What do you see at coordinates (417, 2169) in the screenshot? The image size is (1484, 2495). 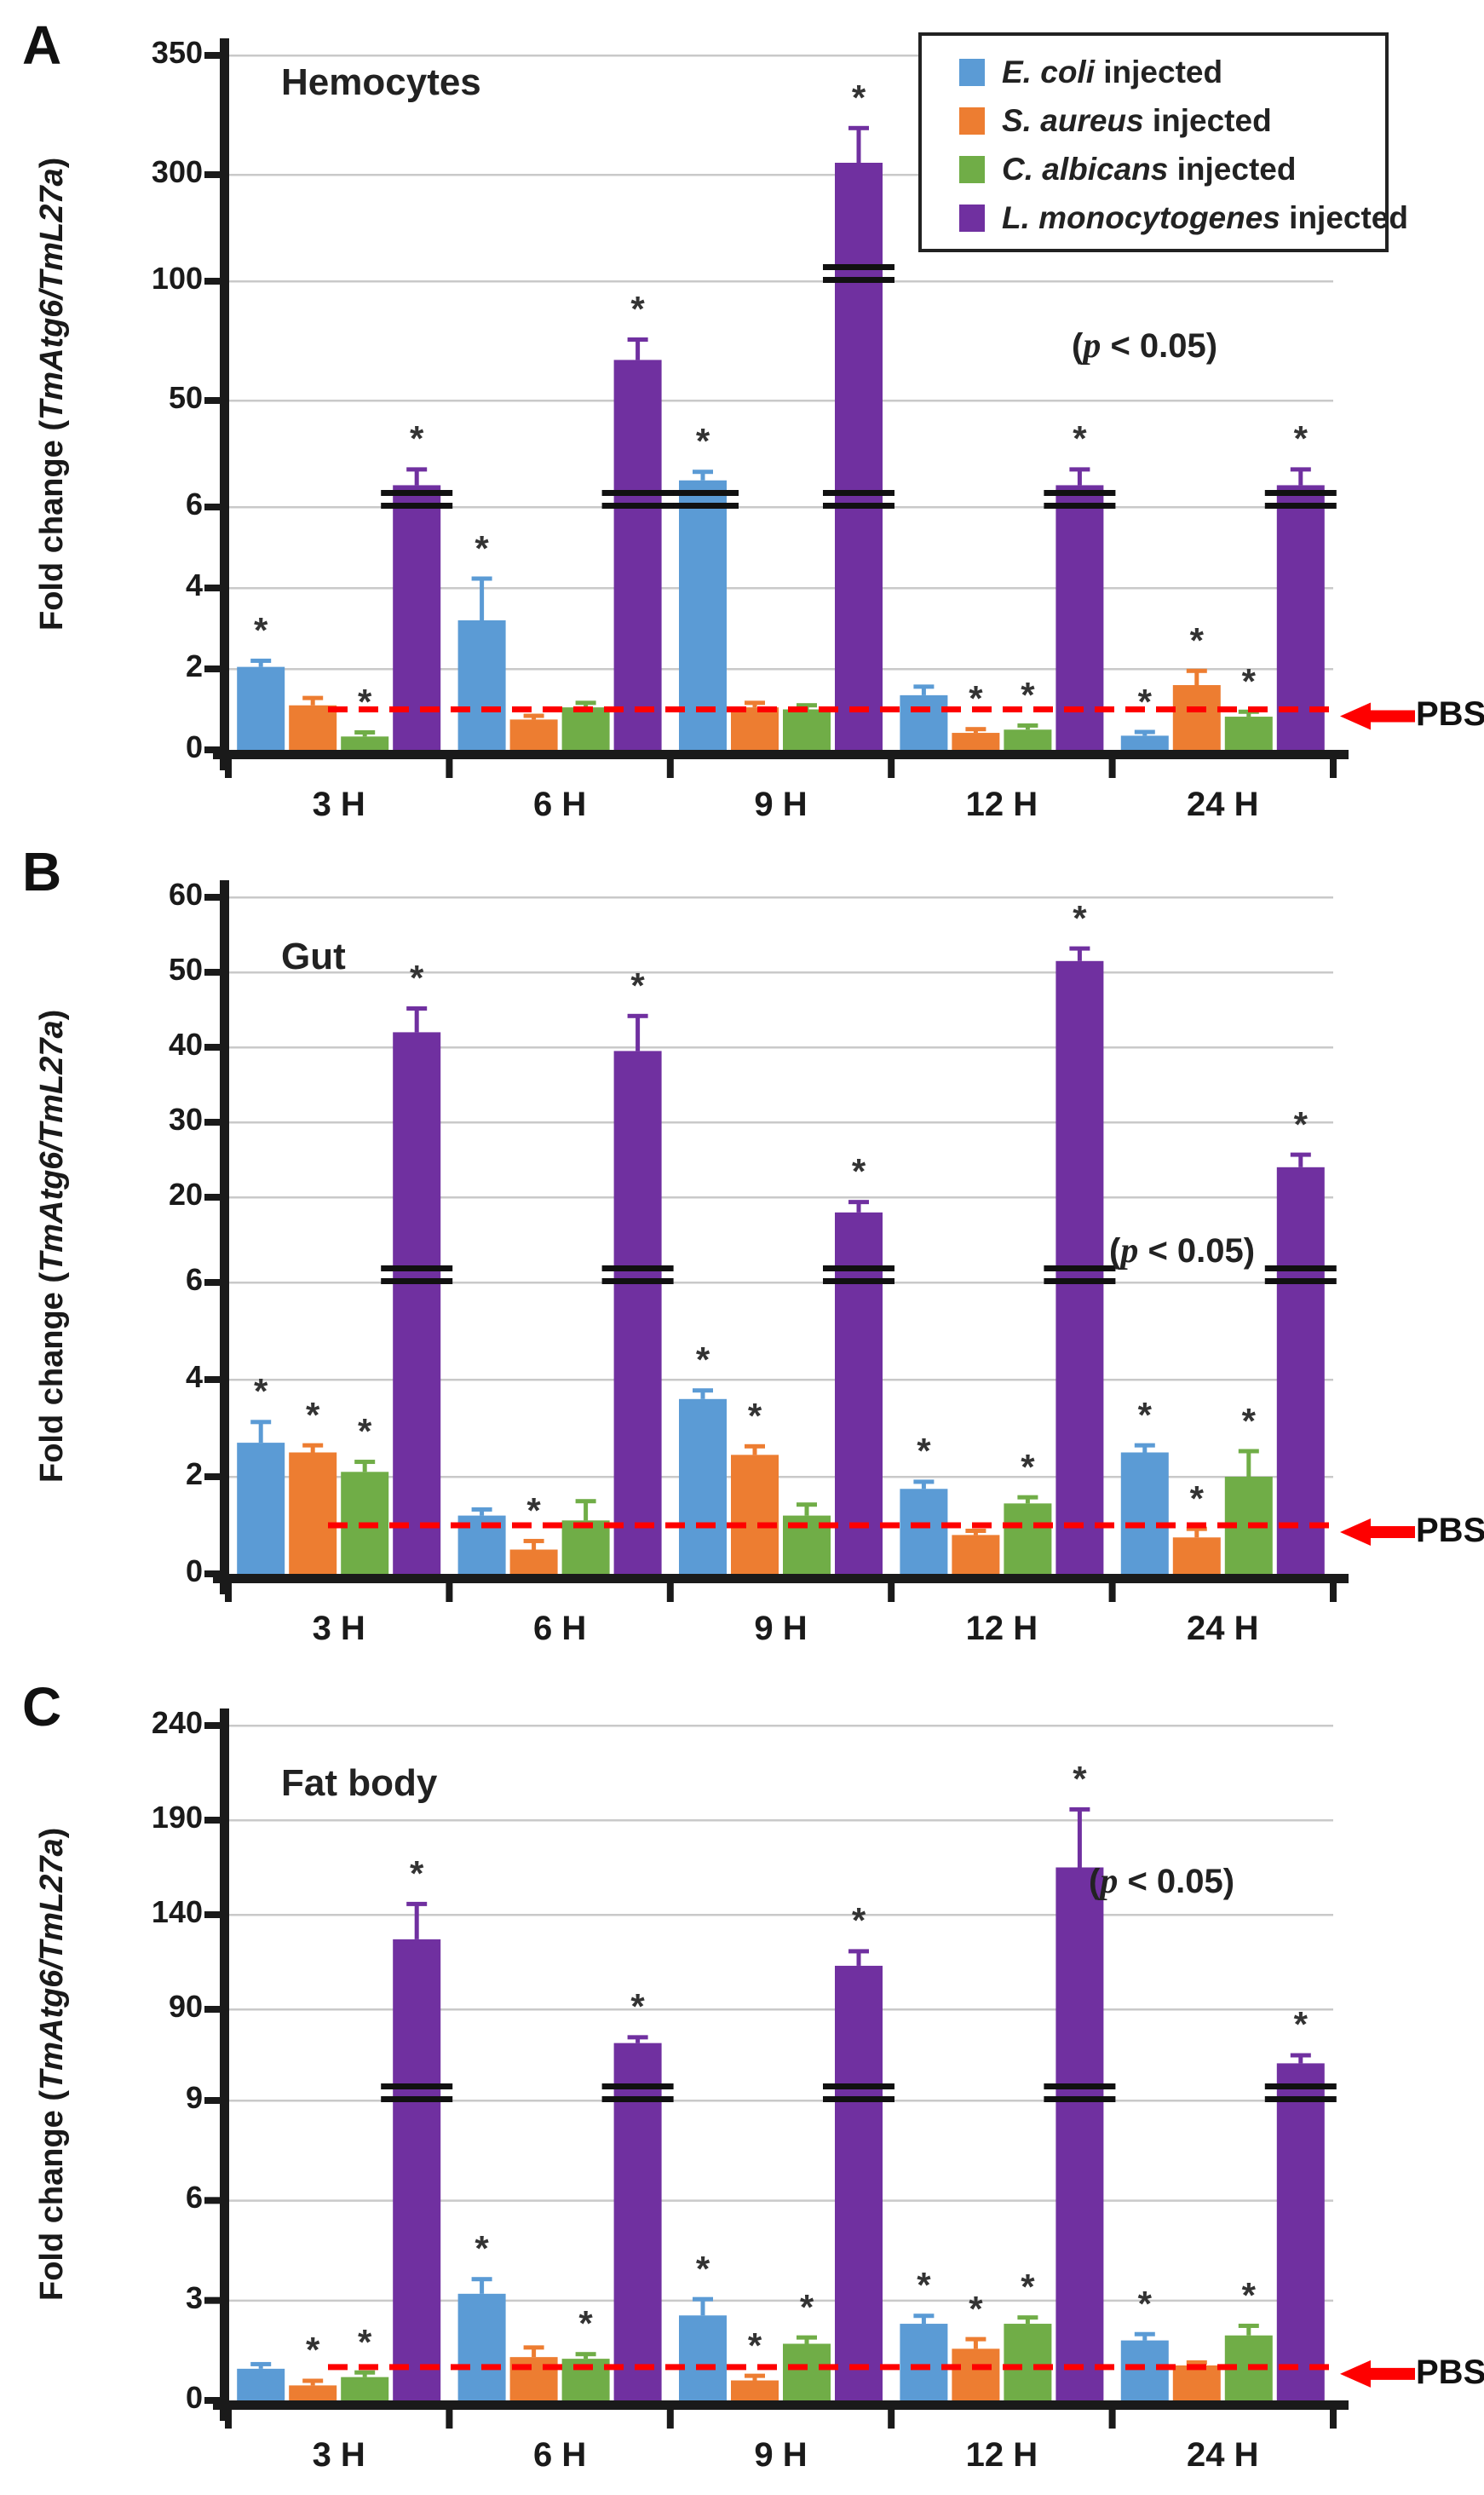 I see `bar-L.-3H` at bounding box center [417, 2169].